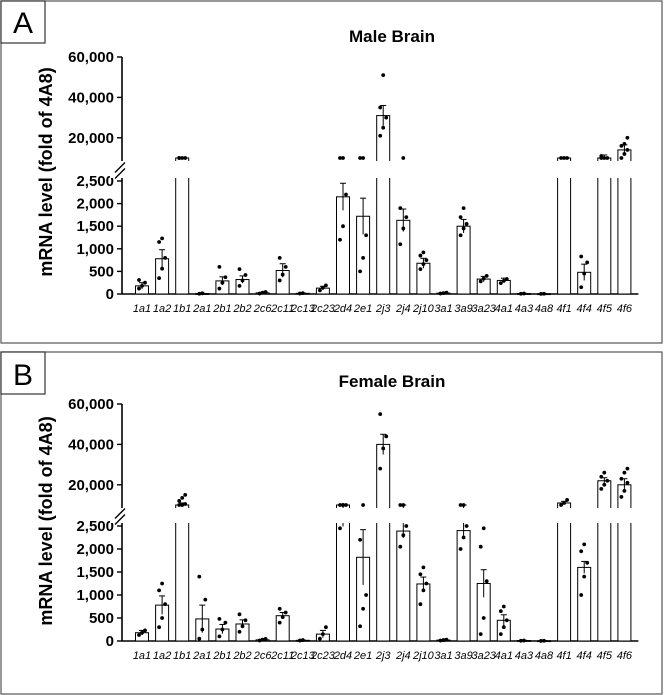 The width and height of the screenshot is (668, 695). Describe the element at coordinates (162, 656) in the screenshot. I see `x-tick-label: 1a2` at that location.